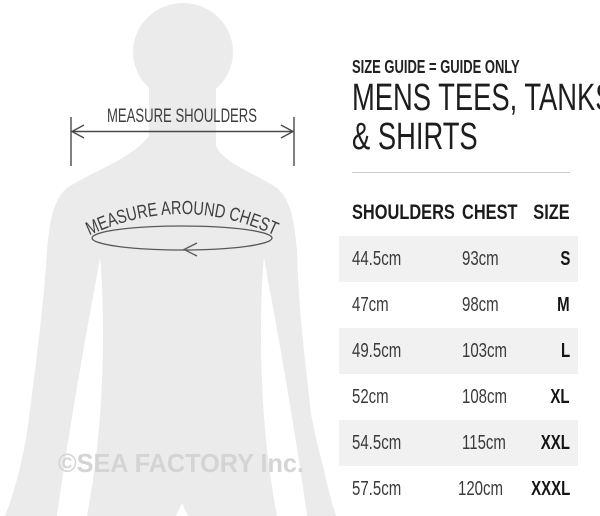 Image resolution: width=600 pixels, height=516 pixels. What do you see at coordinates (458, 443) in the screenshot?
I see `table-row-xxl: 54.5cm 115cm XXL` at bounding box center [458, 443].